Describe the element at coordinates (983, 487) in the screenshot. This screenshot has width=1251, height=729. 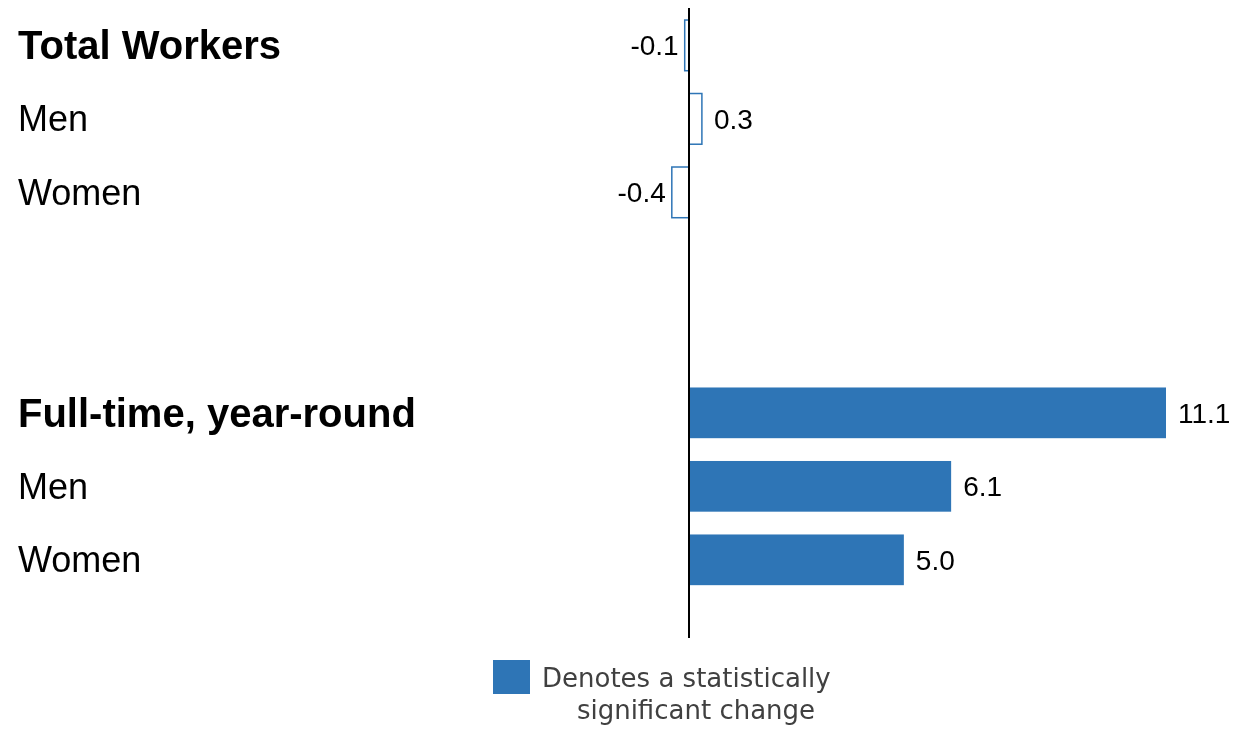
I see `data-label: 6.1` at that location.